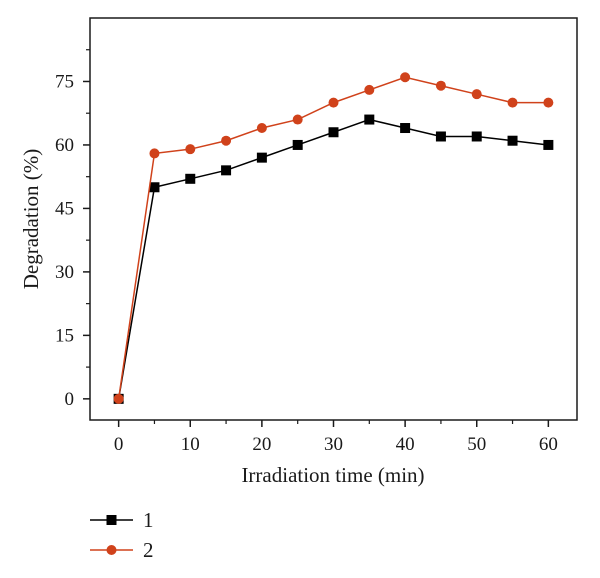  I want to click on y-tick-label: 75, so click(64, 81).